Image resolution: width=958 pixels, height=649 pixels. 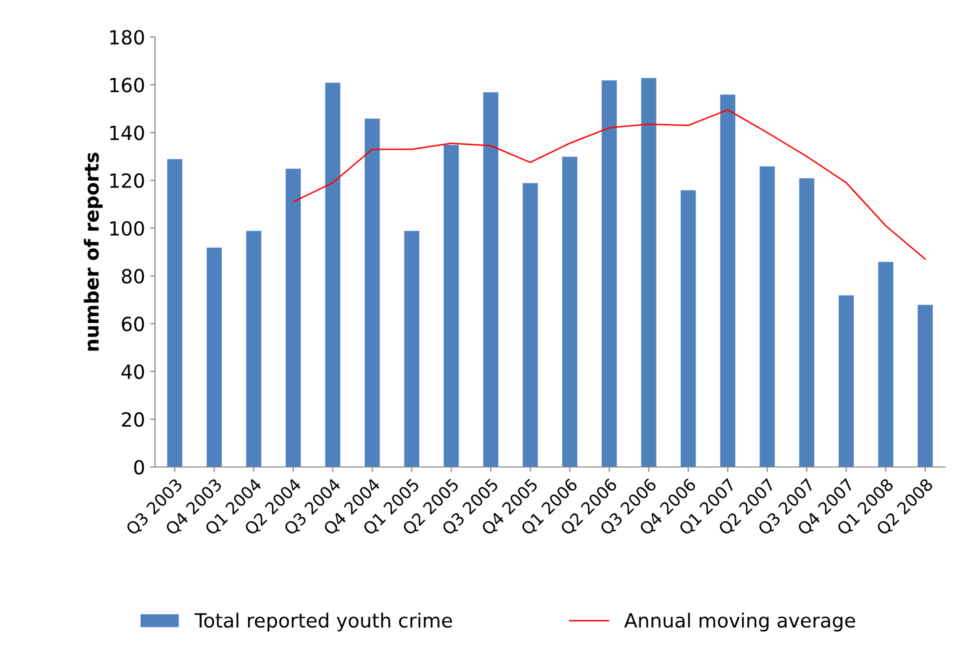 What do you see at coordinates (133, 324) in the screenshot?
I see `y-tick-label: 60` at bounding box center [133, 324].